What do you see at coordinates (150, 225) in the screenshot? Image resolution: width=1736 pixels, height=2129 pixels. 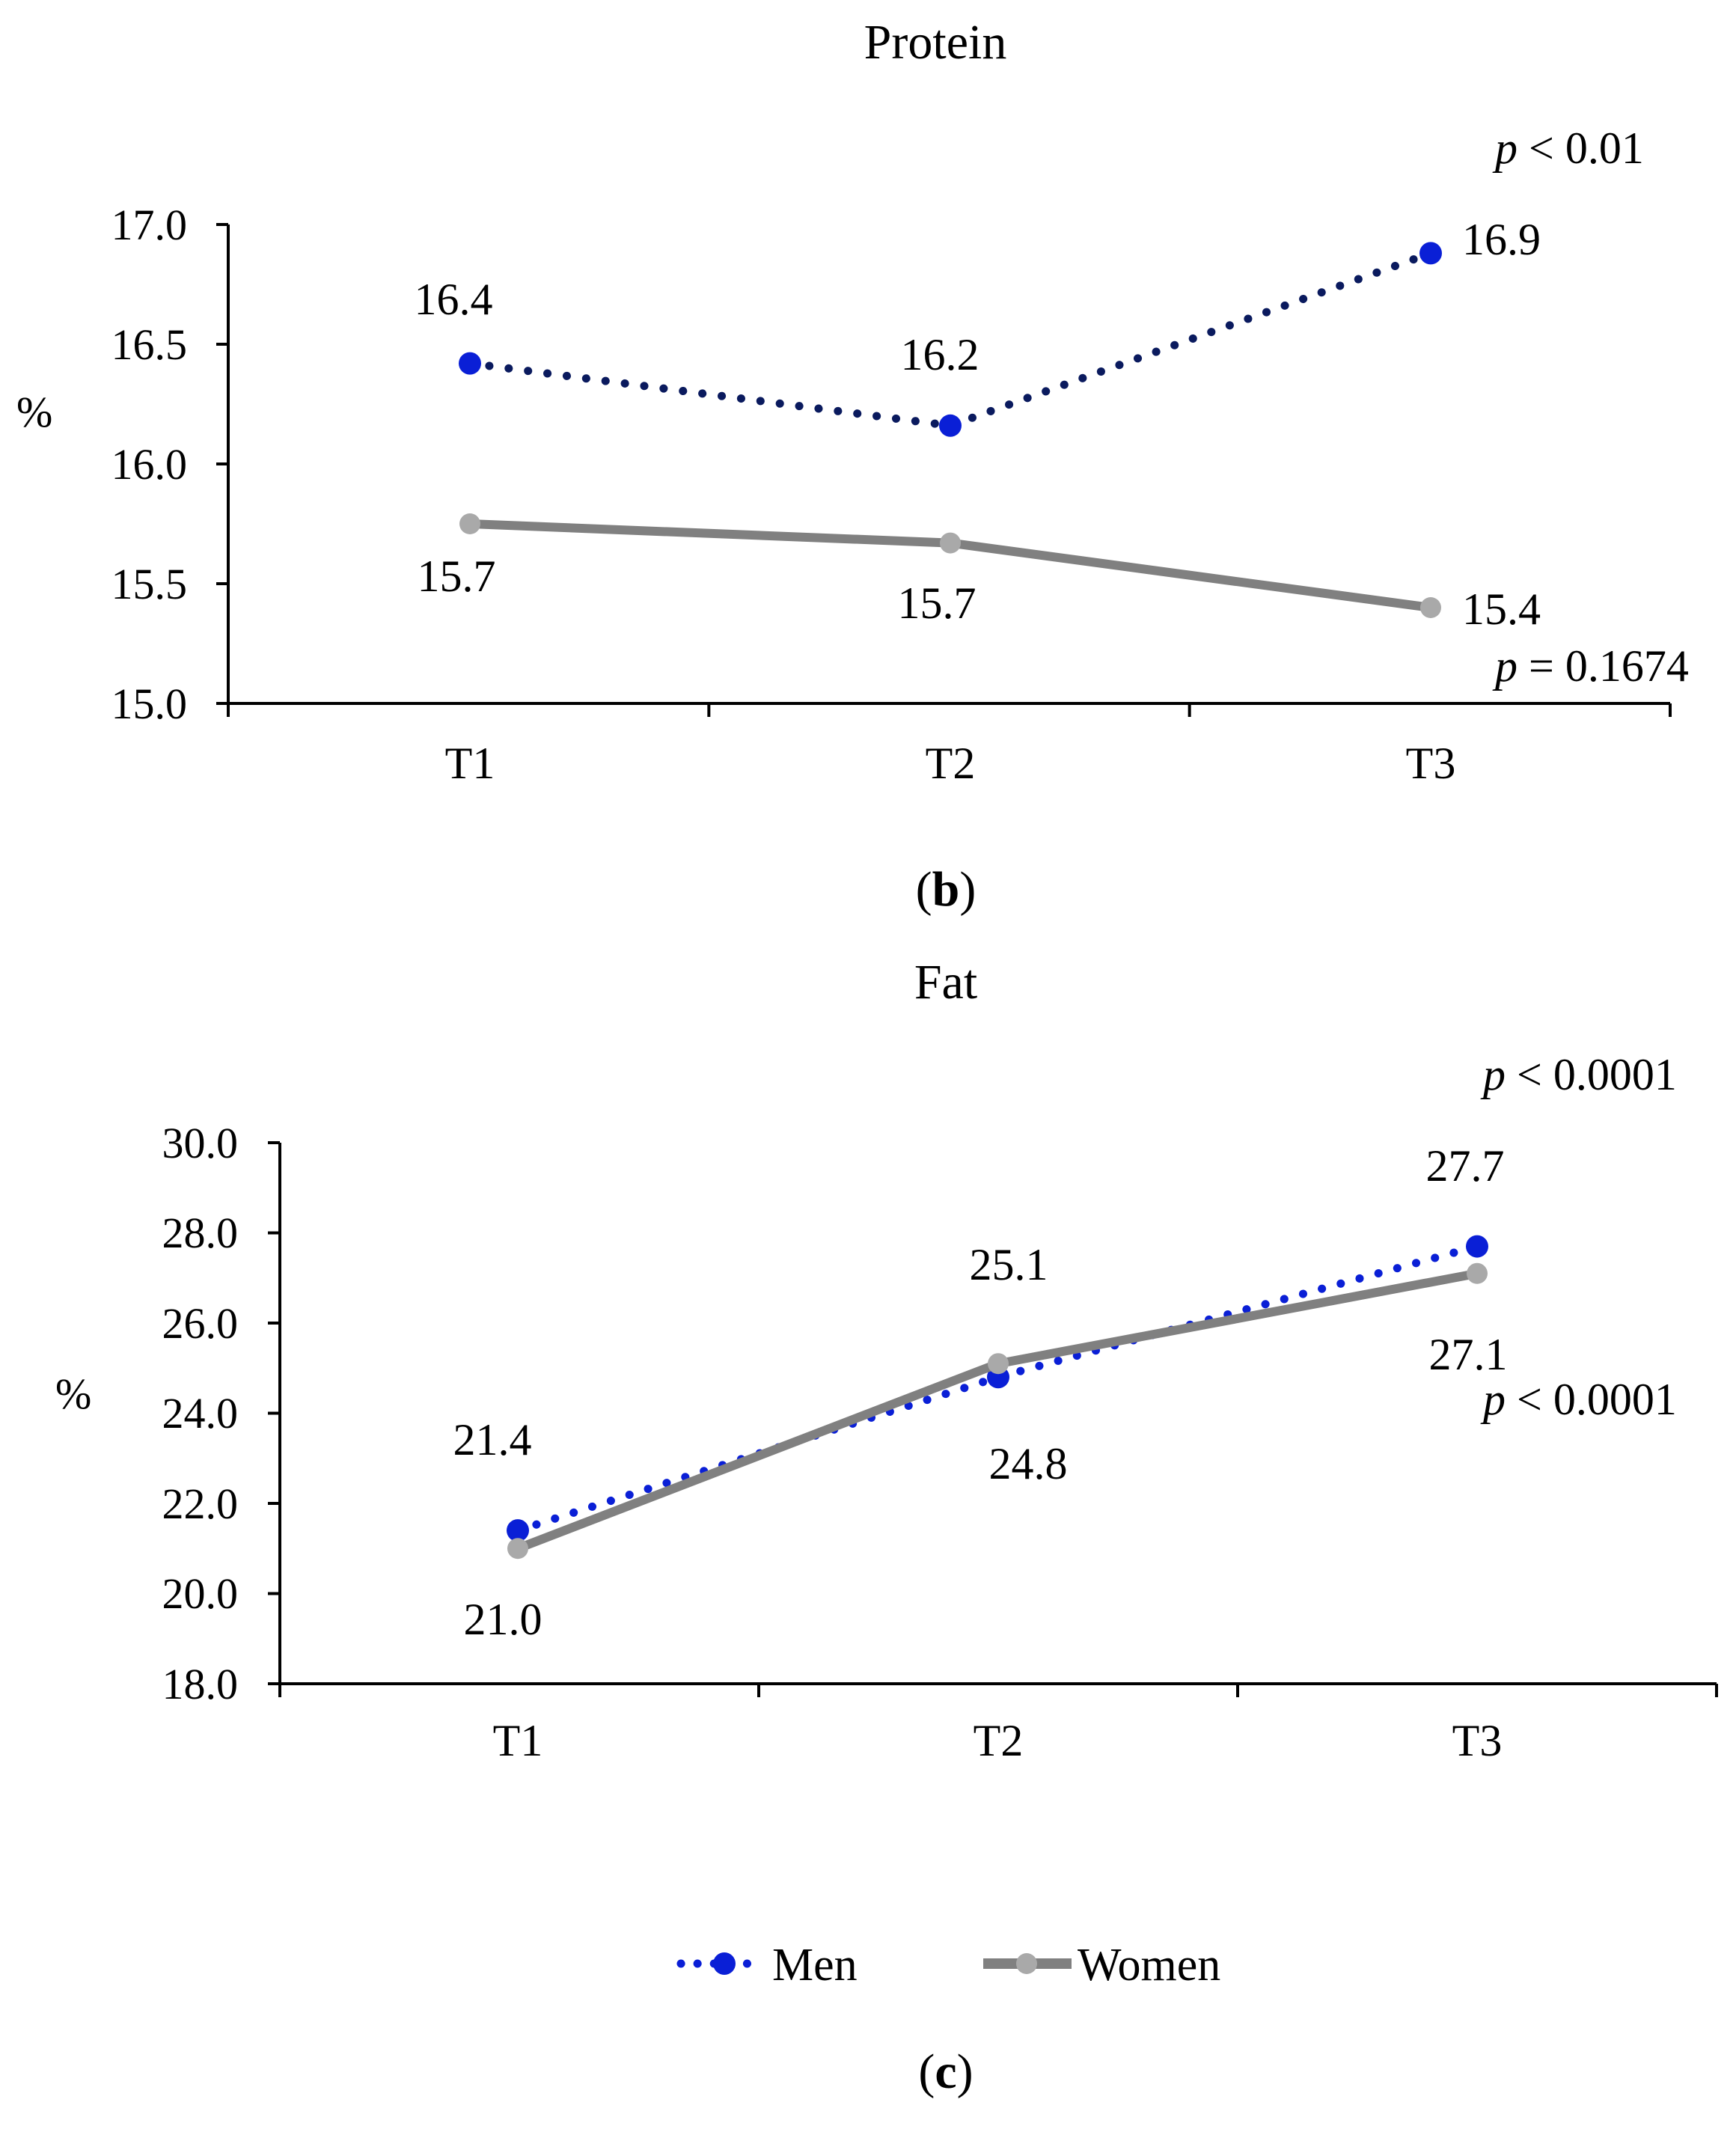 I see `protein-ytick-label: 17.0` at bounding box center [150, 225].